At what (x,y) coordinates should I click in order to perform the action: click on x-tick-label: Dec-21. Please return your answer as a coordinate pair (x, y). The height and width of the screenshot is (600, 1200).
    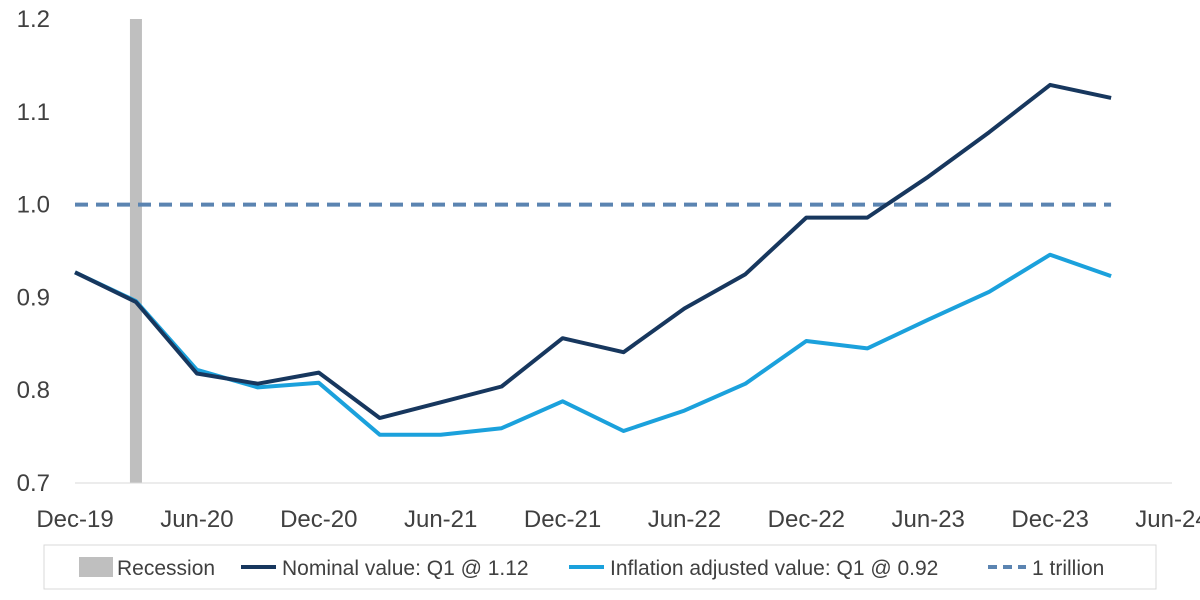
    Looking at the image, I should click on (562, 519).